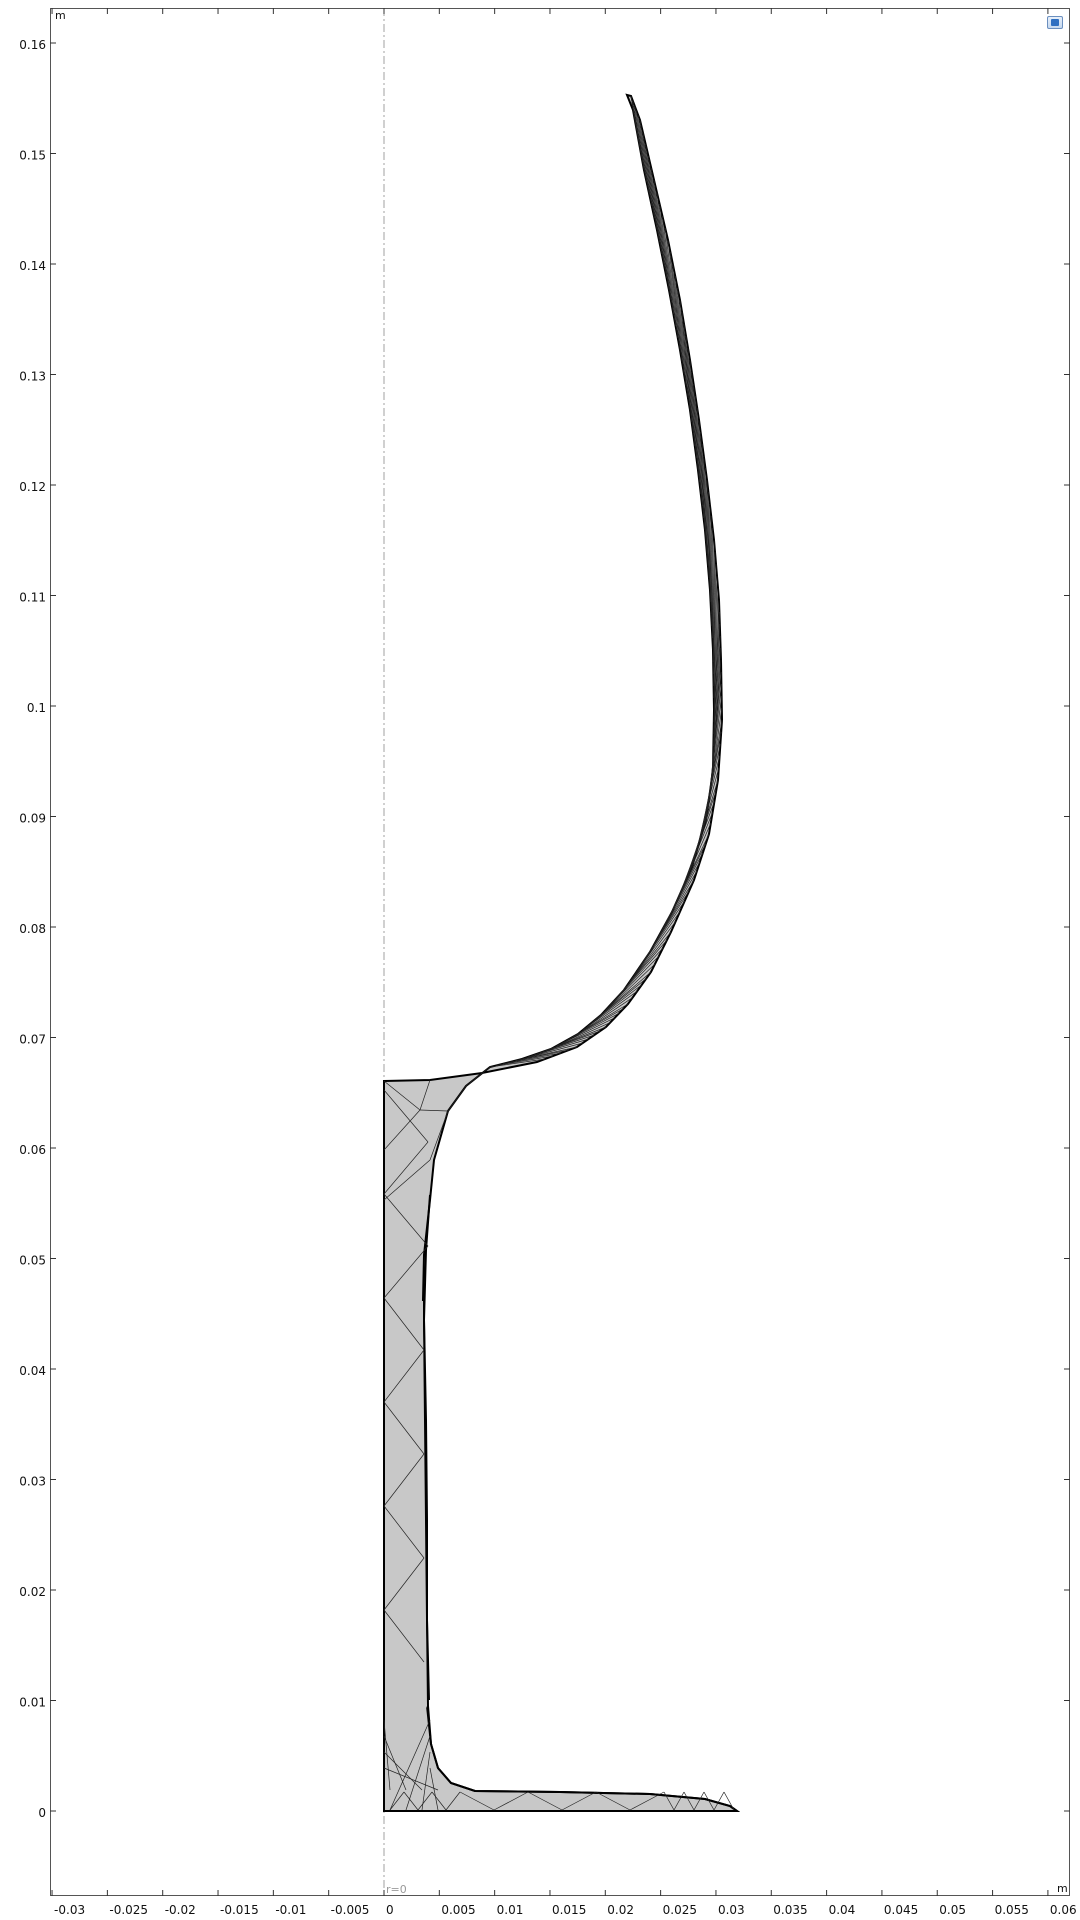 This screenshot has width=1080, height=1920. What do you see at coordinates (32, 266) in the screenshot?
I see `y-tick-label: 0.14` at bounding box center [32, 266].